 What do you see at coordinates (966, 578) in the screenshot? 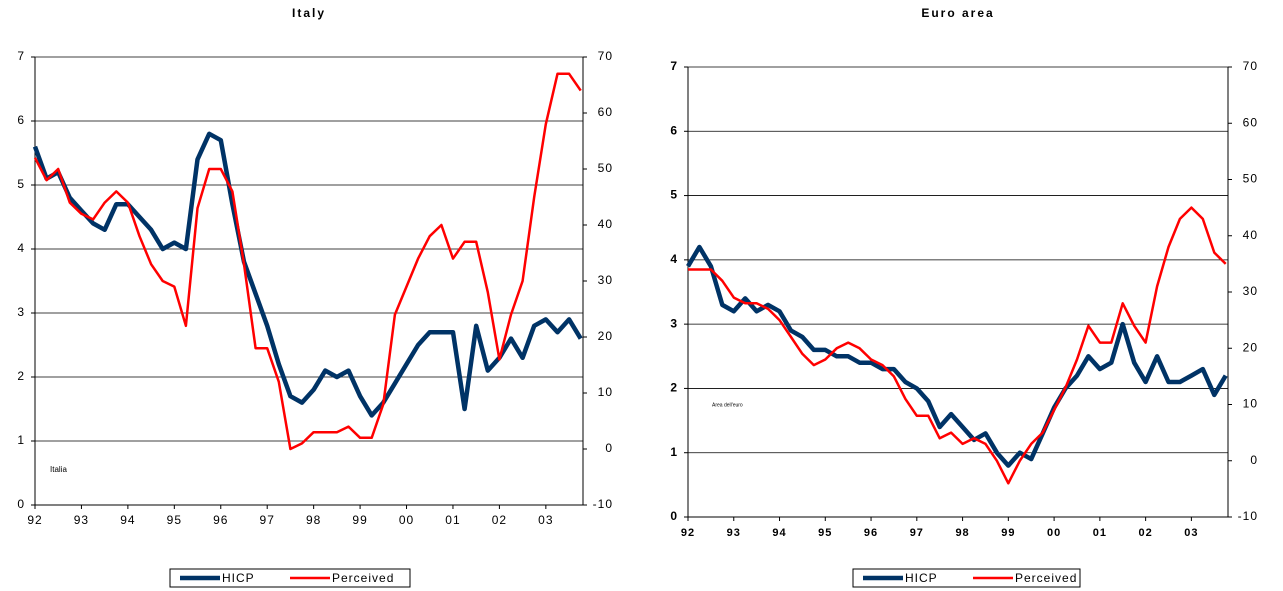
I see `legend-box` at bounding box center [966, 578].